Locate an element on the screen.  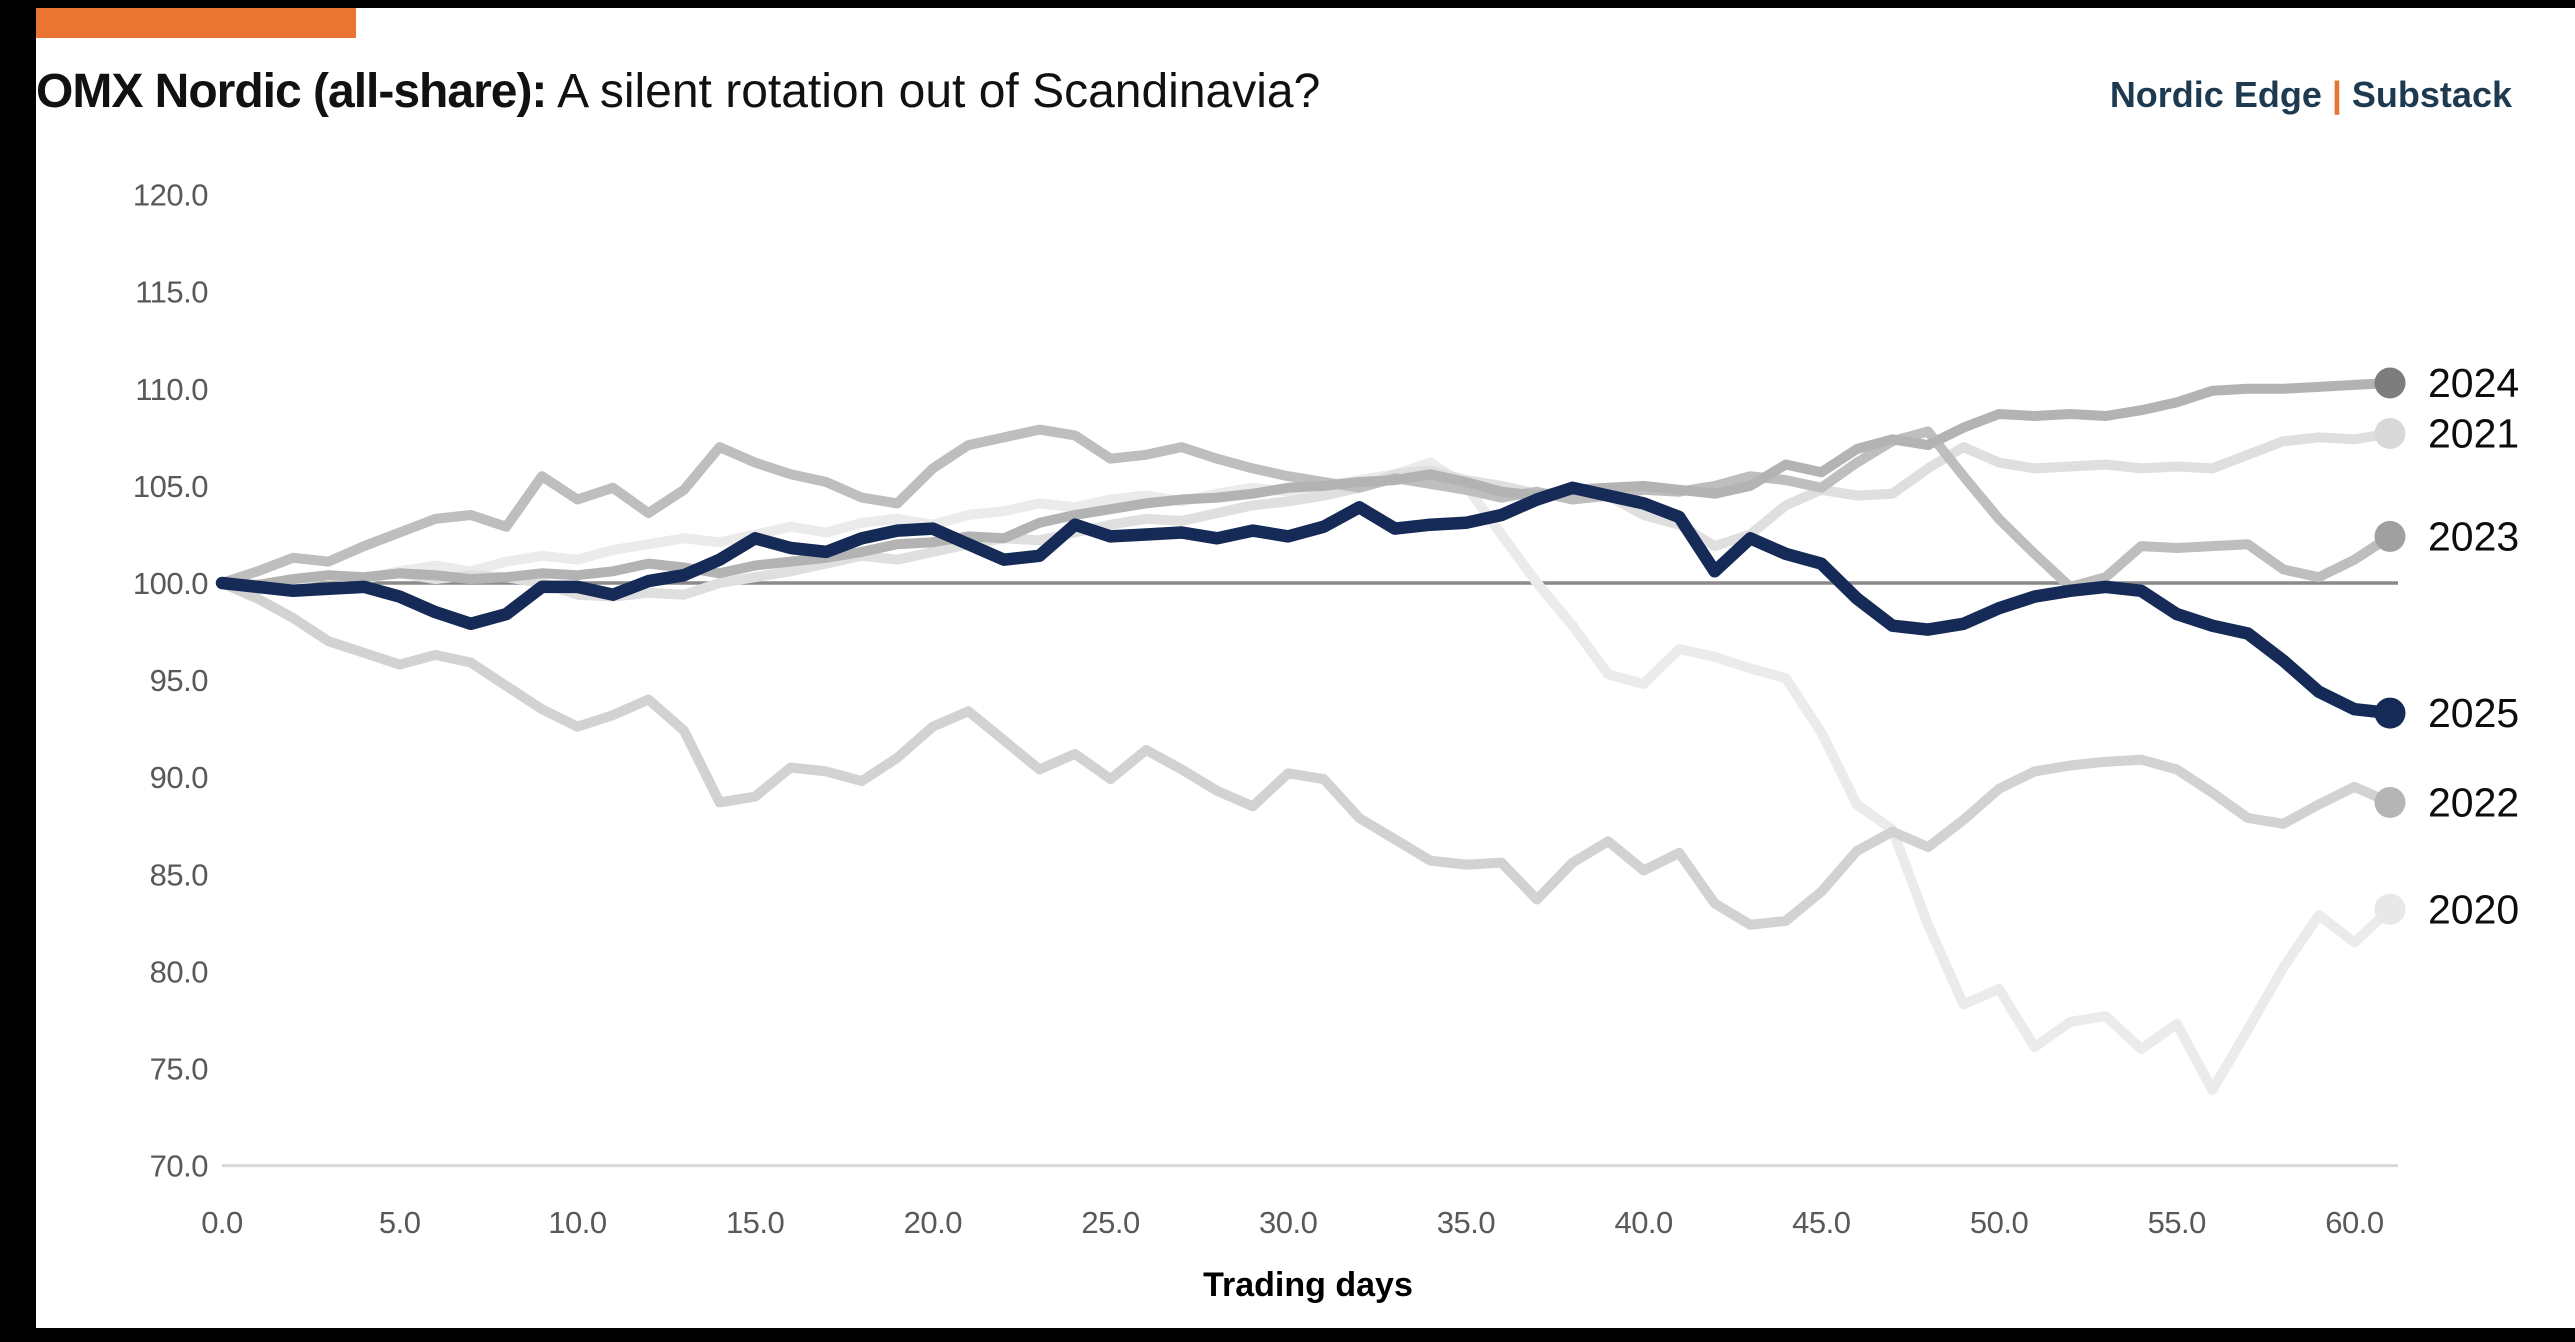
series-line-2023 is located at coordinates (1306, 508).